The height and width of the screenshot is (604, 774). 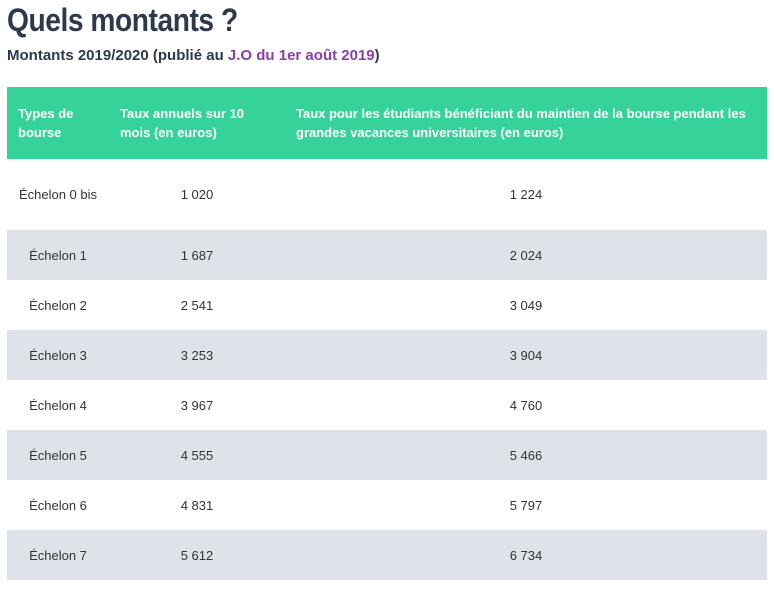 I want to click on cell-annual: 1 020, so click(x=197, y=194).